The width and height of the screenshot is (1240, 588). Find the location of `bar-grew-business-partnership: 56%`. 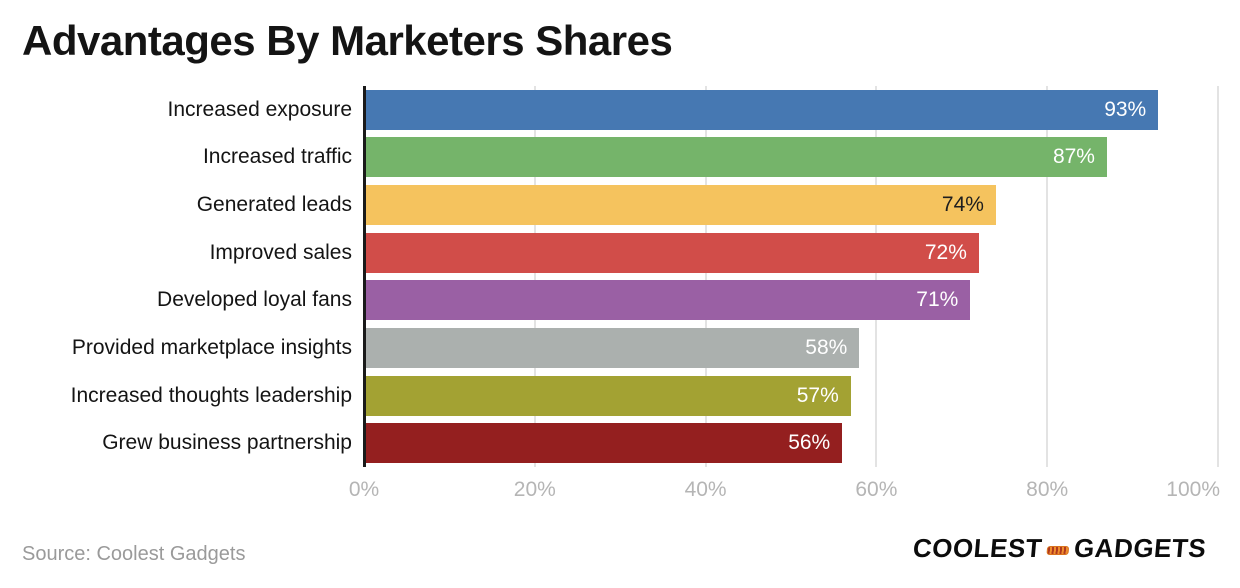

bar-grew-business-partnership: 56% is located at coordinates (603, 443).